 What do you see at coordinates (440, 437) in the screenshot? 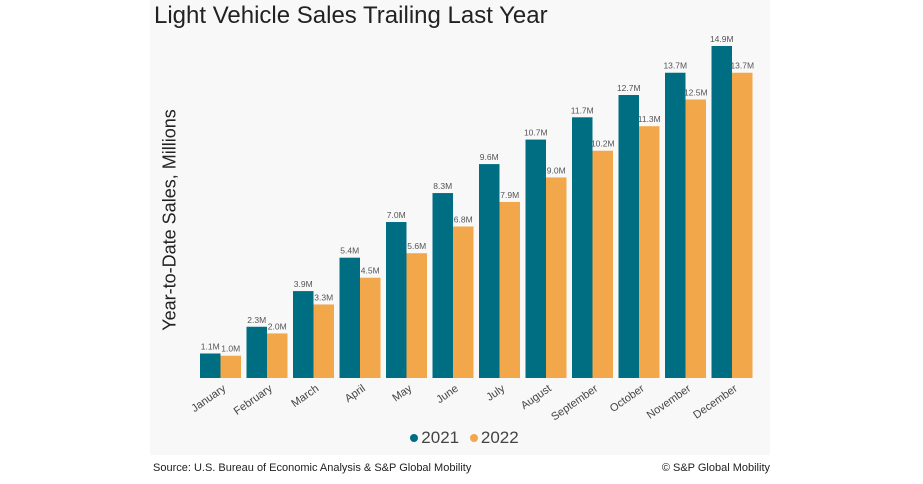
I see `legend-label-2021: 2021` at bounding box center [440, 437].